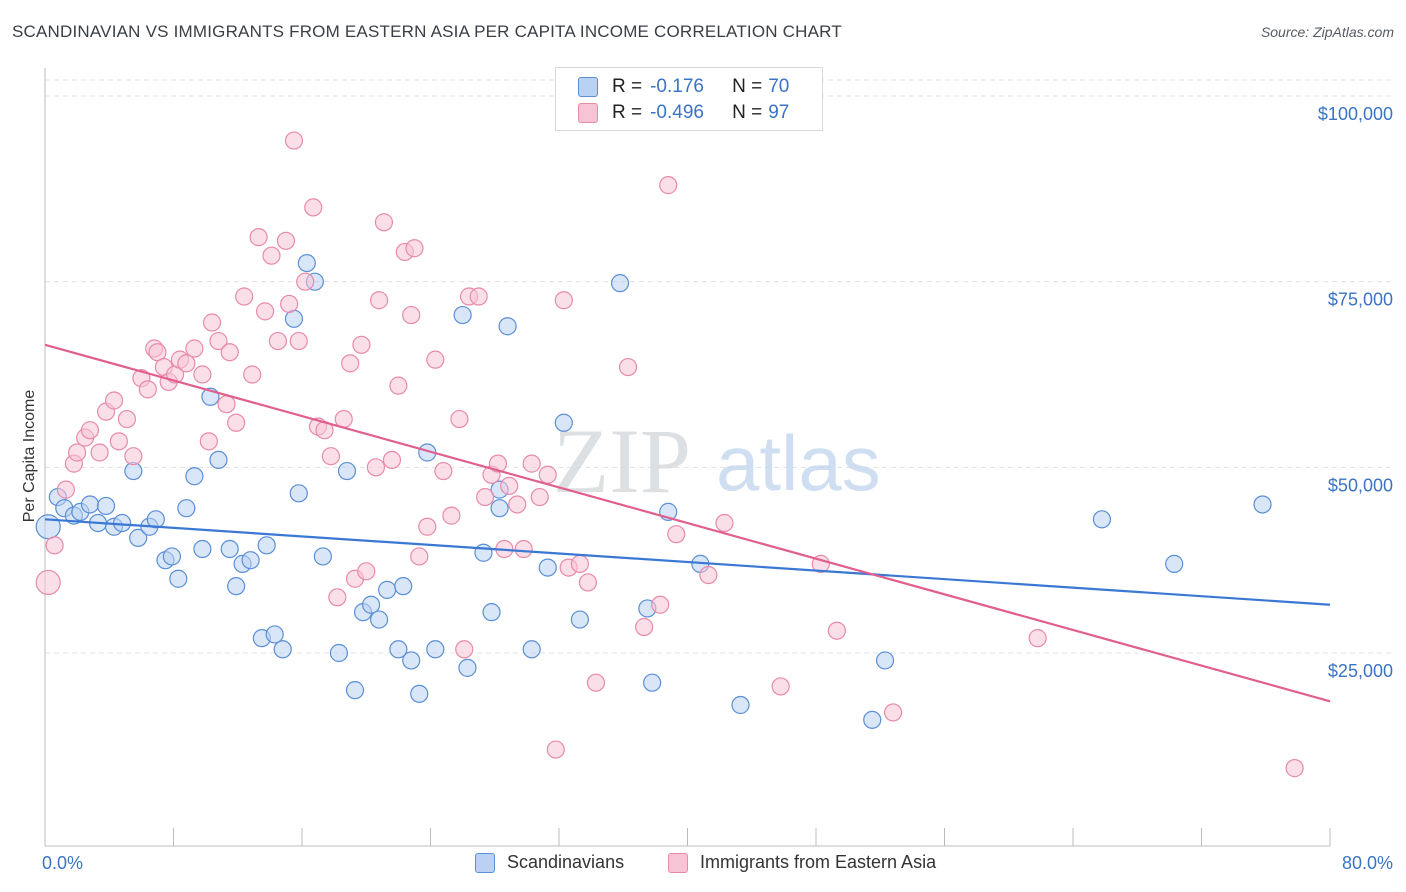 The image size is (1406, 892). Describe the element at coordinates (802, 862) in the screenshot. I see `bottom-legend-immigrants: Immigrants from Eastern Asia` at that location.